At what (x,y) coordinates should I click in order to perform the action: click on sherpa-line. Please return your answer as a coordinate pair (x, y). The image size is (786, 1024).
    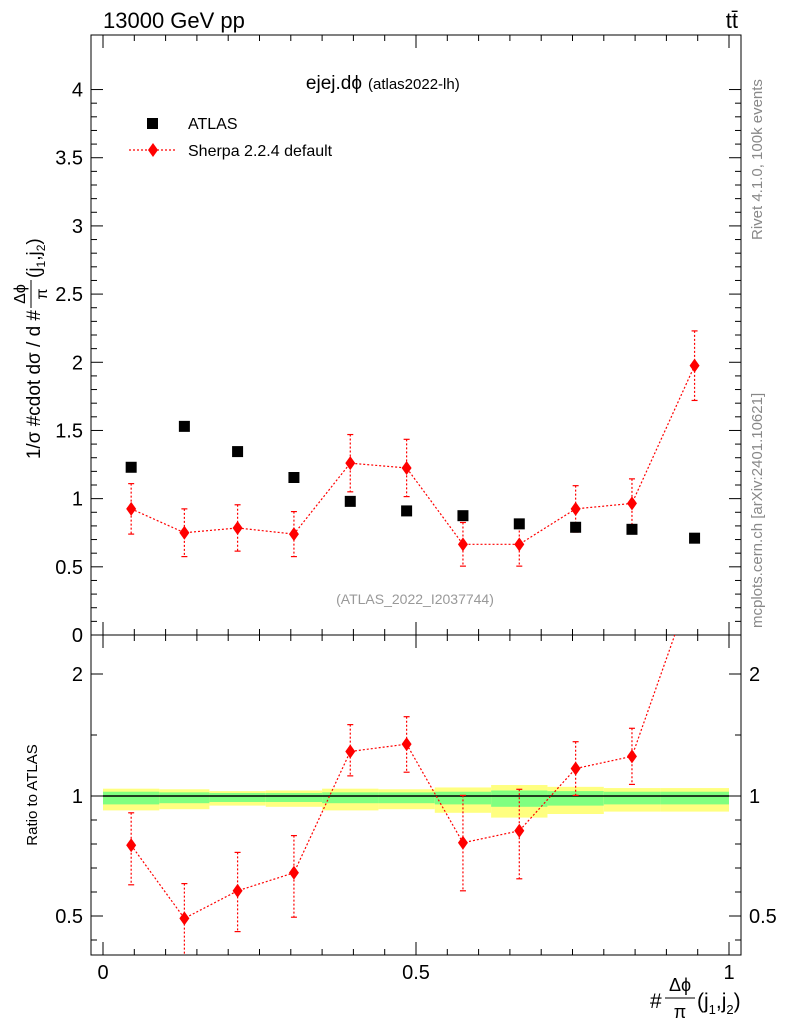
    Looking at the image, I should click on (413, 455).